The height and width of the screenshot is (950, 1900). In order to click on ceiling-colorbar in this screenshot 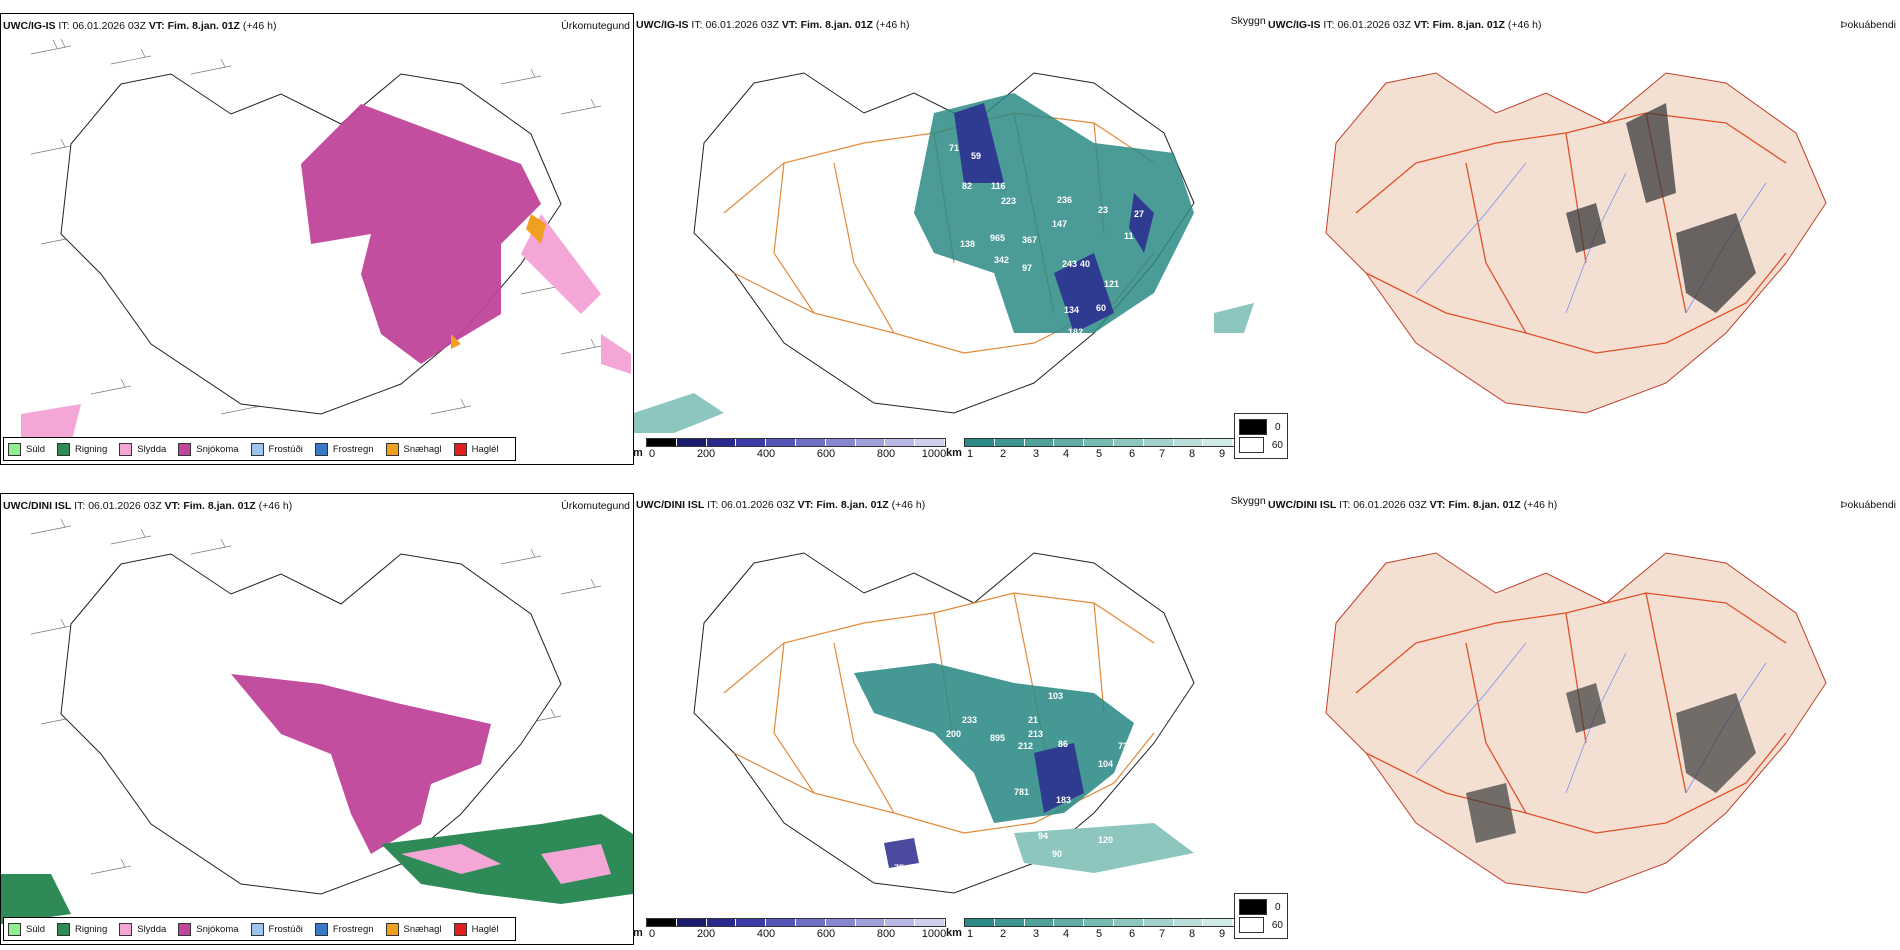, I will do `click(796, 442)`.